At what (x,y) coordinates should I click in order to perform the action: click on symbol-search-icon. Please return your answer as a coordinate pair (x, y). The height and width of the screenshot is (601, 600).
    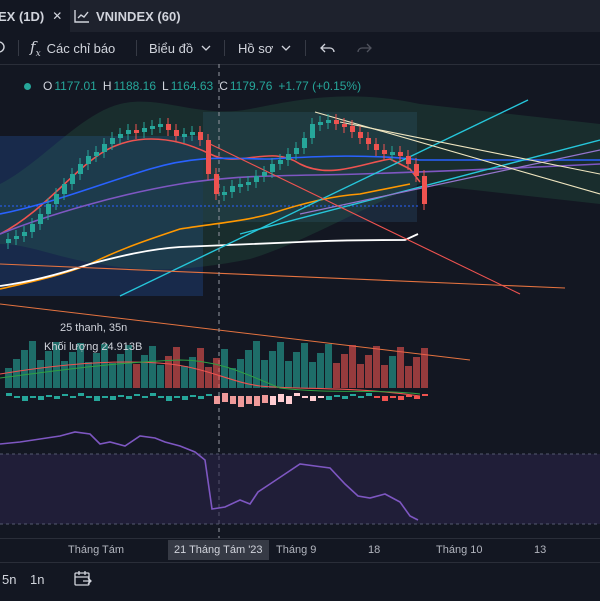
    Looking at the image, I should click on (5, 48).